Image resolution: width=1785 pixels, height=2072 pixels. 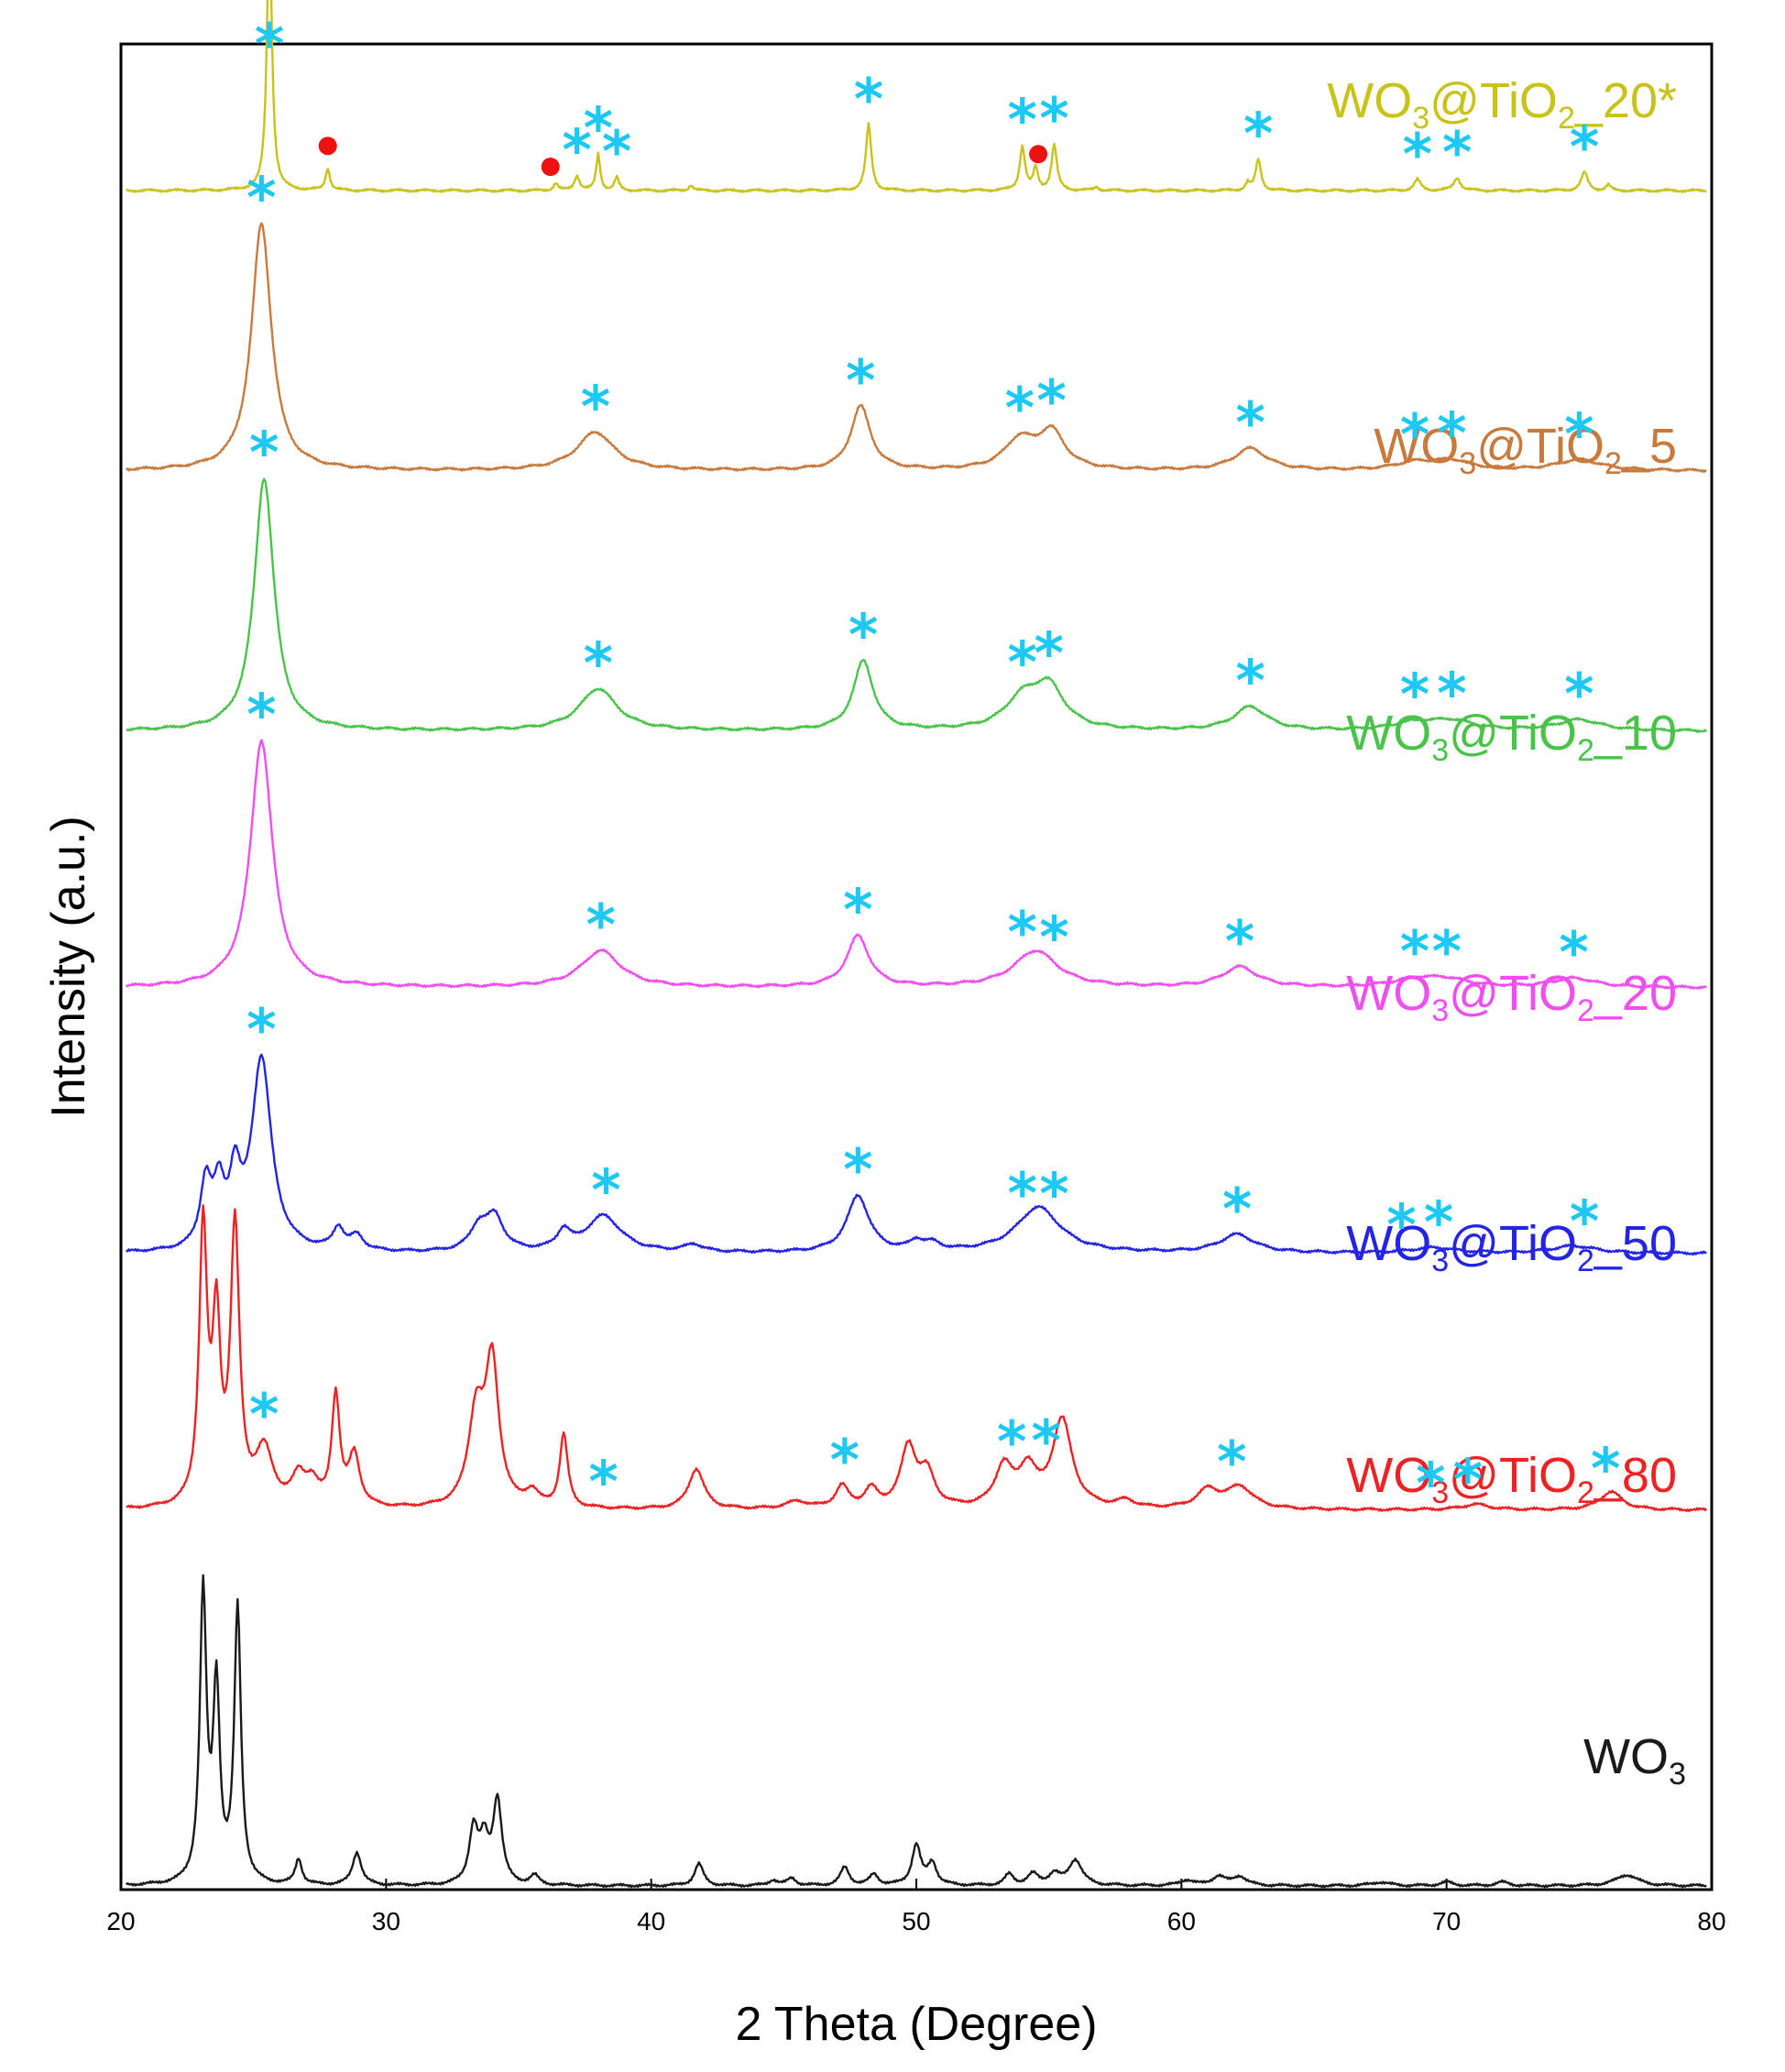 I want to click on x-tick-label: 40, so click(x=651, y=1921).